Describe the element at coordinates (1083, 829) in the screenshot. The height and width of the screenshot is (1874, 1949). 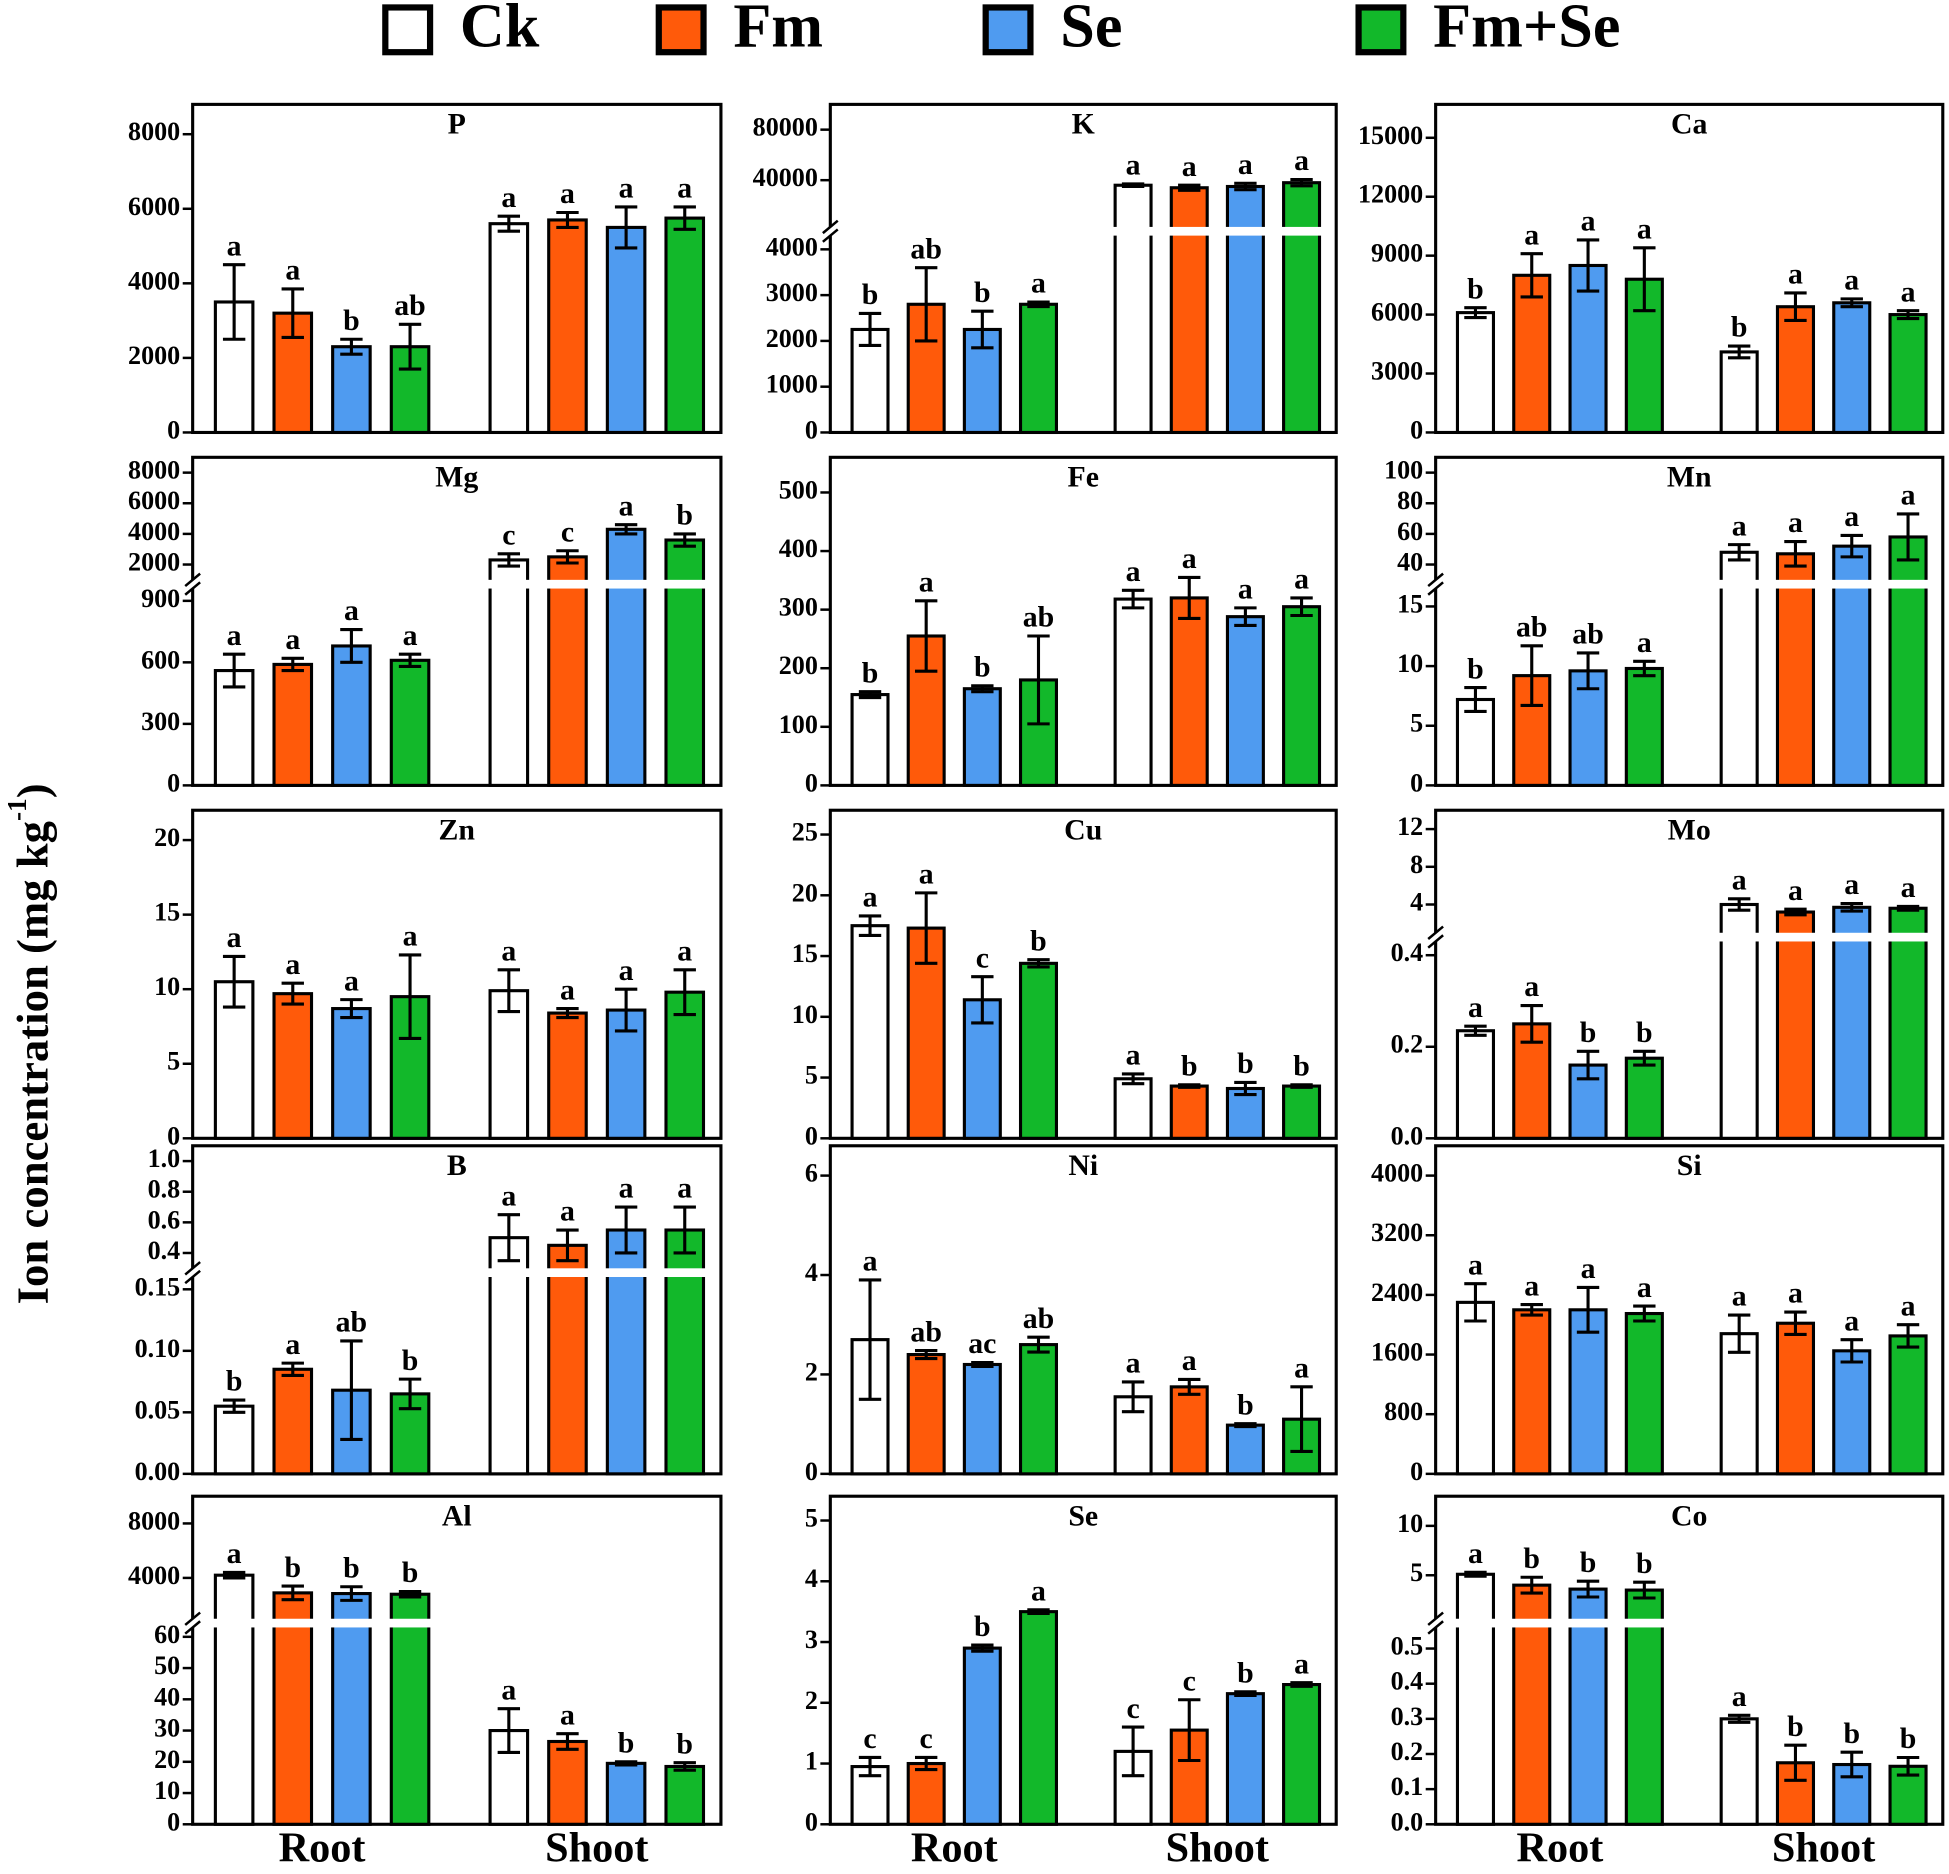
I see `panel-title: Cu` at that location.